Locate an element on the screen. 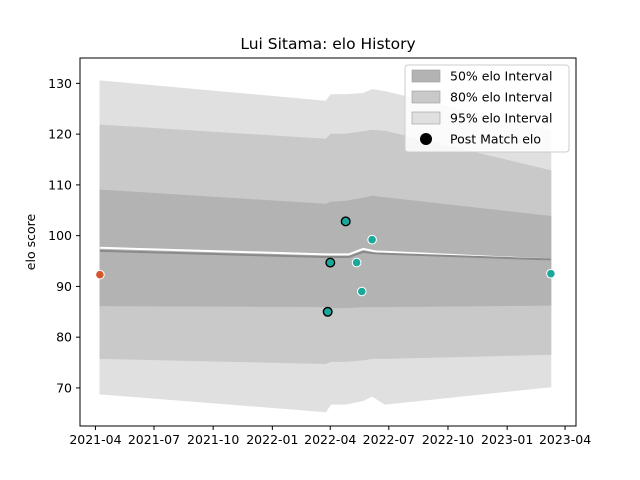 This screenshot has height=480, width=640. y-axis: 70 80 90 100 110 120 130 is located at coordinates (64, 235).